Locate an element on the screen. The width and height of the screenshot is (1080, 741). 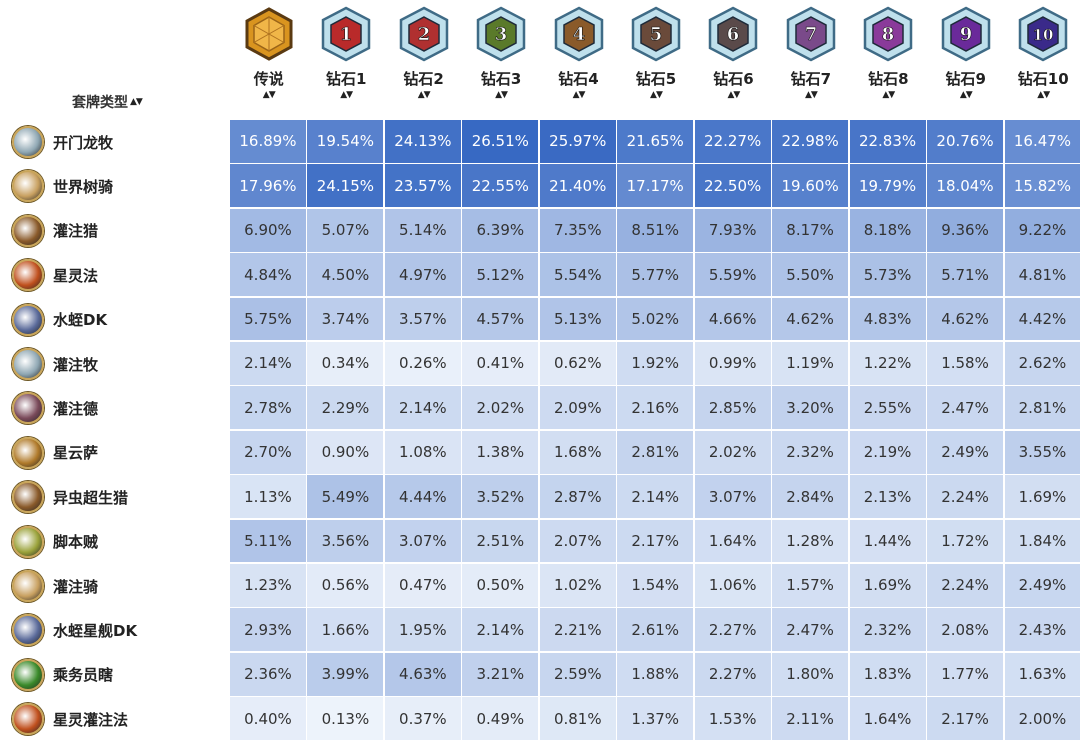
deck-cell: 灌注德 is located at coordinates (114, 408).